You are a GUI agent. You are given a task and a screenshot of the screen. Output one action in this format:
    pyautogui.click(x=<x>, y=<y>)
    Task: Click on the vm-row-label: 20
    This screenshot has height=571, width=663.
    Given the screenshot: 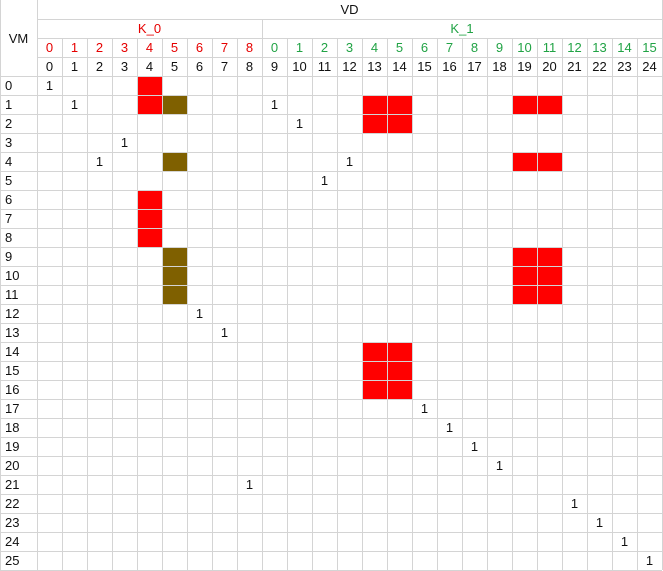 What is the action you would take?
    pyautogui.click(x=12, y=465)
    